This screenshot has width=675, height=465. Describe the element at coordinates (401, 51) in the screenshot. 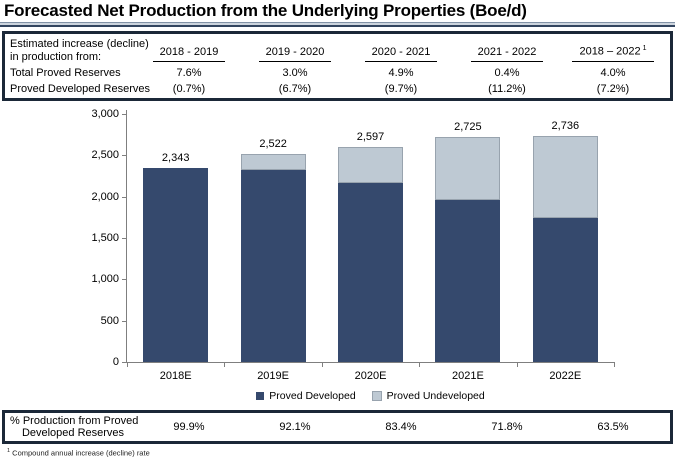

I see `column-header-2020-2021: 2020 - 2021` at that location.